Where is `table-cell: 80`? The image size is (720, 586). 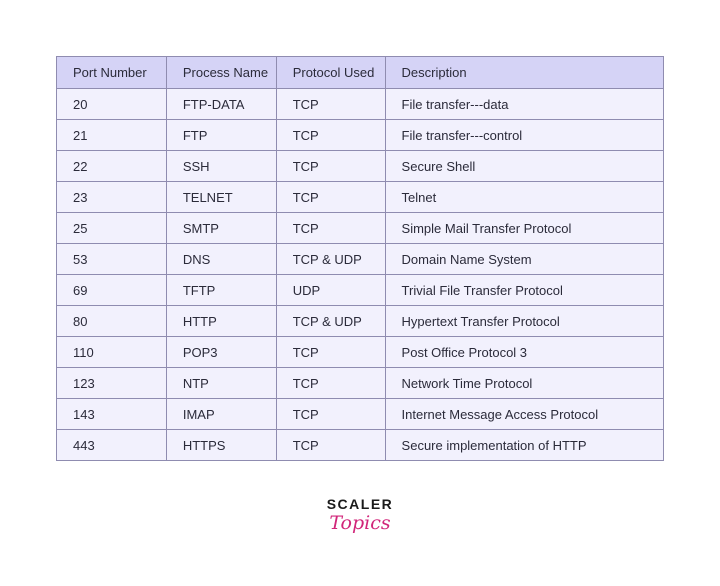
table-cell: 80 is located at coordinates (111, 321).